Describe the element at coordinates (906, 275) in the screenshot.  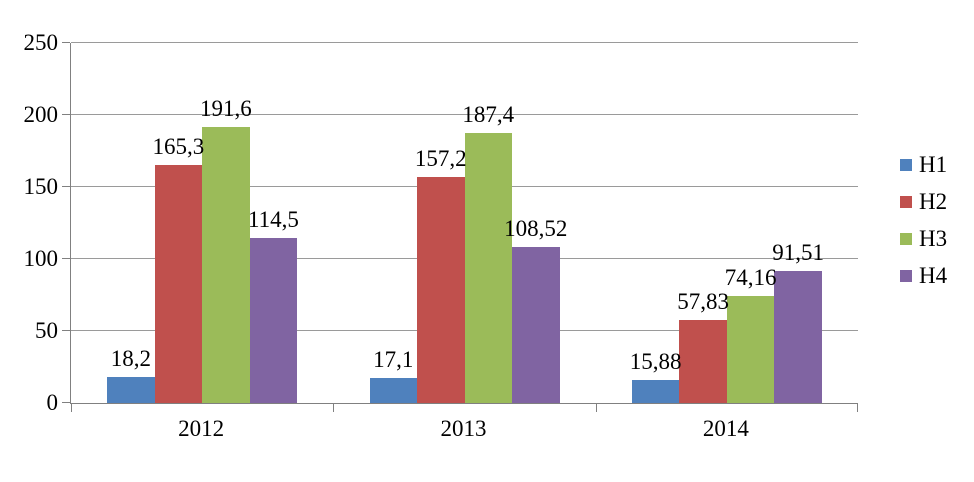
I see `legend-swatch-h4-icon` at that location.